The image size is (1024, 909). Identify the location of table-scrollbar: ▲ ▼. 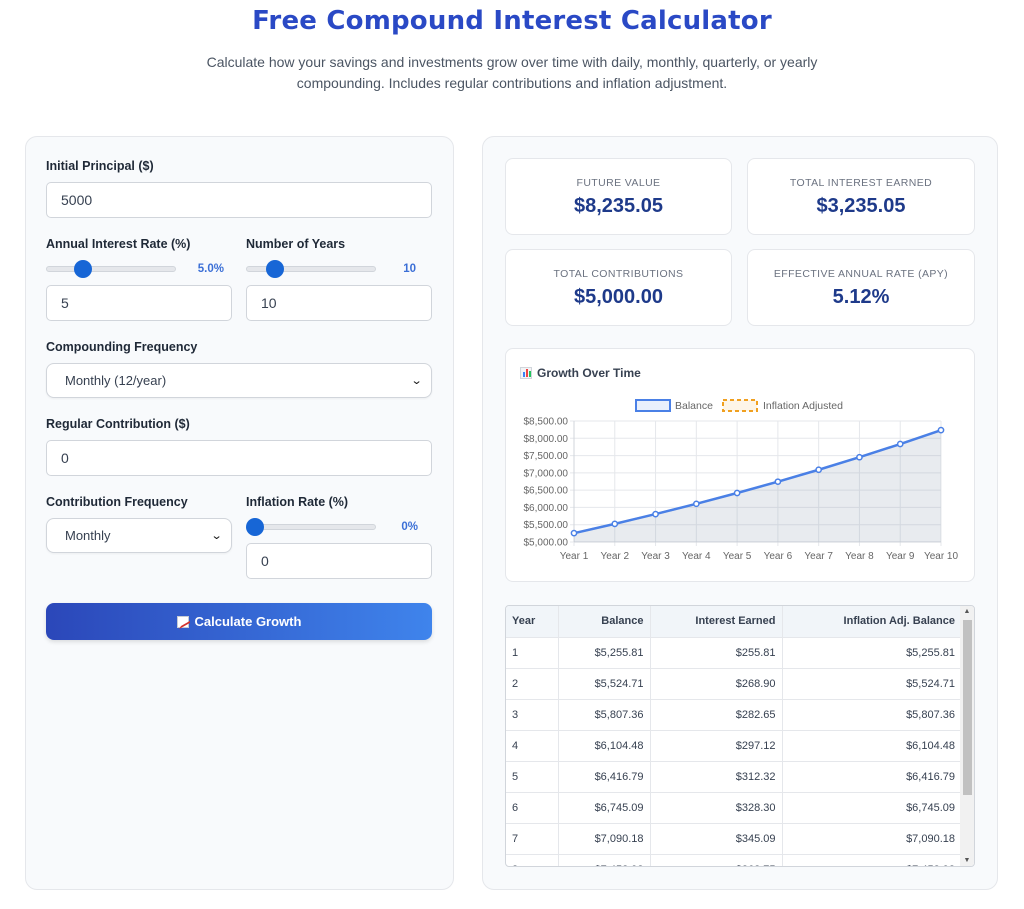
(967, 736).